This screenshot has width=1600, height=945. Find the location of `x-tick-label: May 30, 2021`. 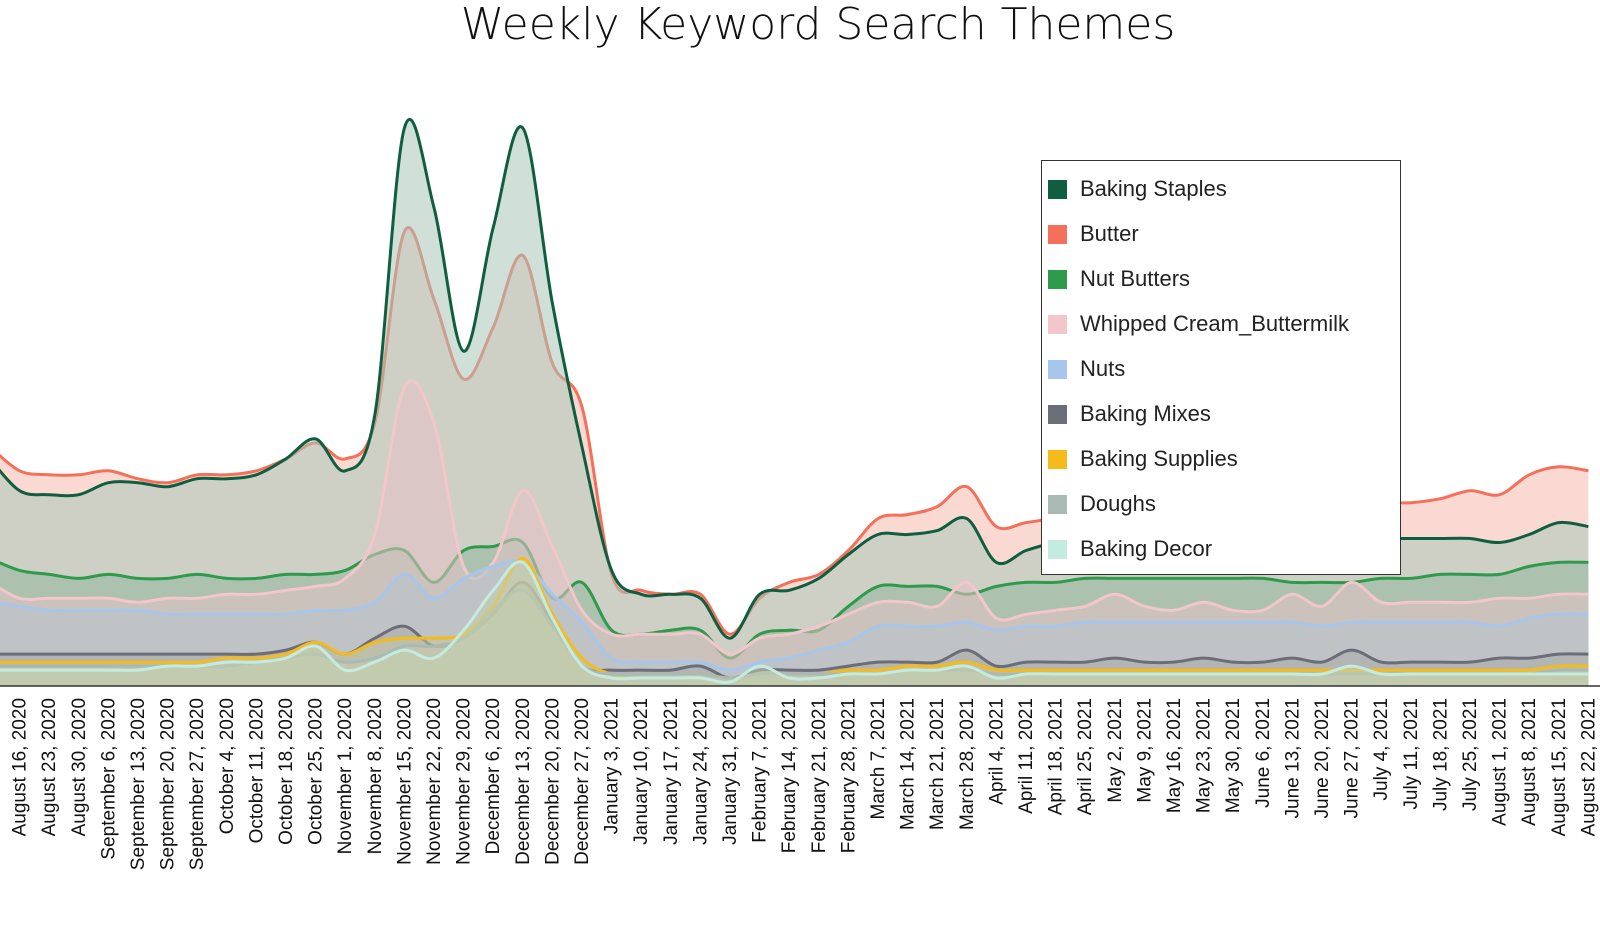

x-tick-label: May 30, 2021 is located at coordinates (1233, 755).